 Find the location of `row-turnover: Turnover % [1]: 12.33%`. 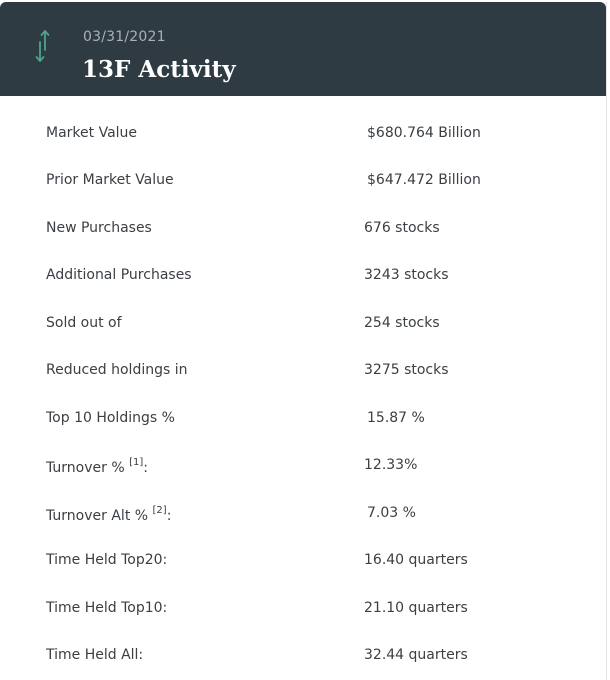

row-turnover: Turnover % [1]: 12.33% is located at coordinates (303, 472).